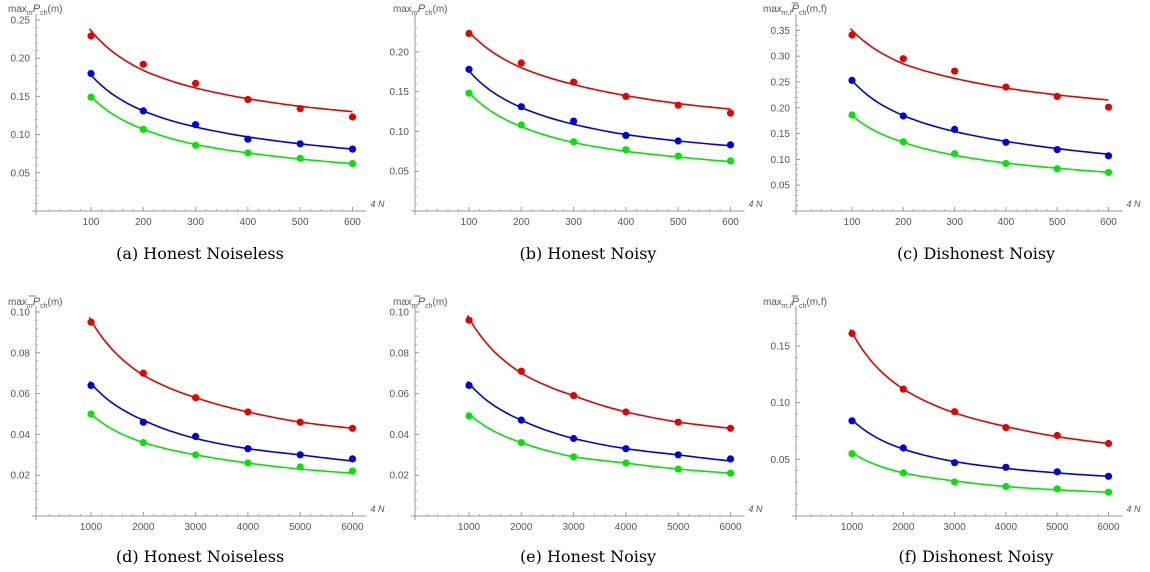 The image size is (1150, 572). What do you see at coordinates (300, 527) in the screenshot?
I see `x-tick-label: 5000` at bounding box center [300, 527].